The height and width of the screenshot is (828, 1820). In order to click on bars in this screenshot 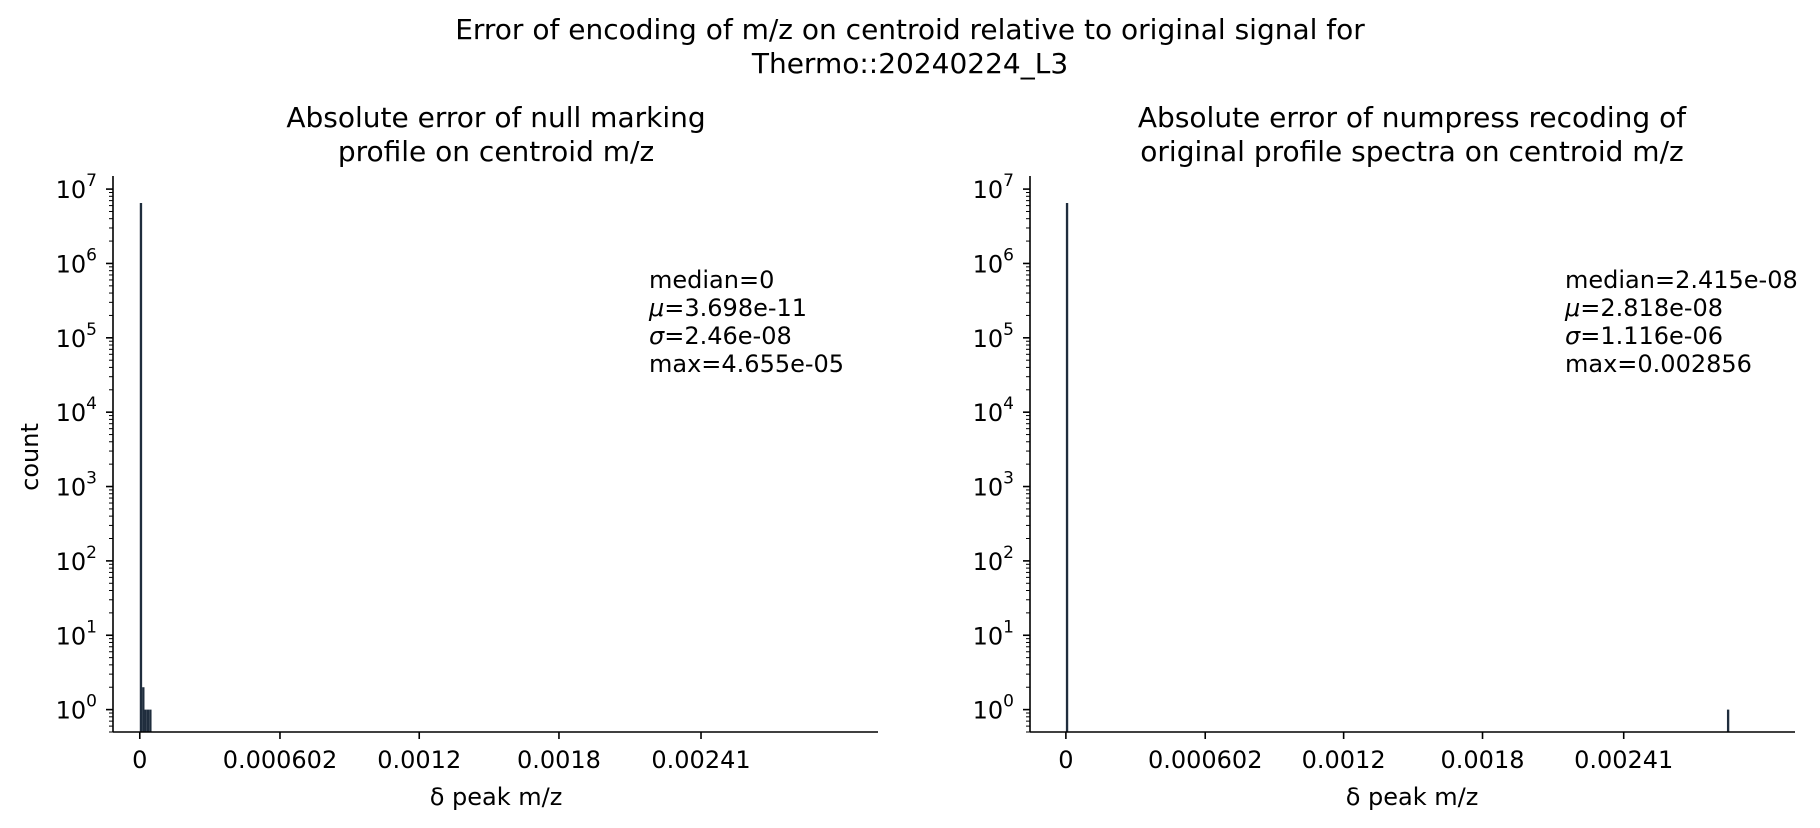, I will do `click(145, 467)`.